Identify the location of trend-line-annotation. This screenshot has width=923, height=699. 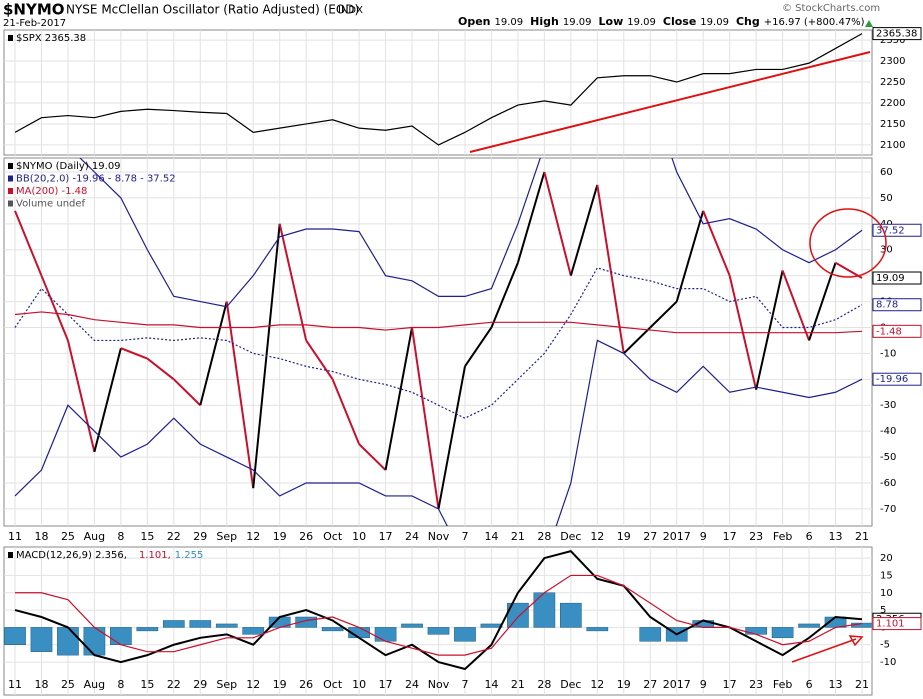
(670, 102).